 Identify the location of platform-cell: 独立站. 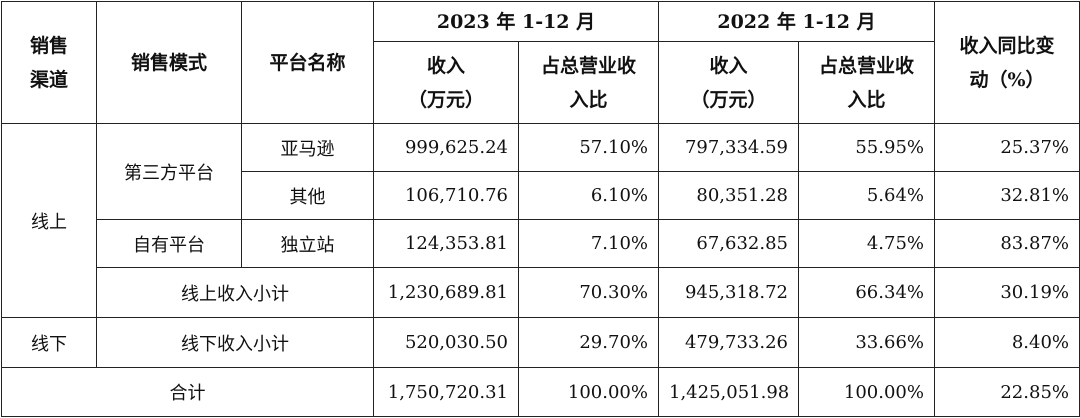
(307, 243).